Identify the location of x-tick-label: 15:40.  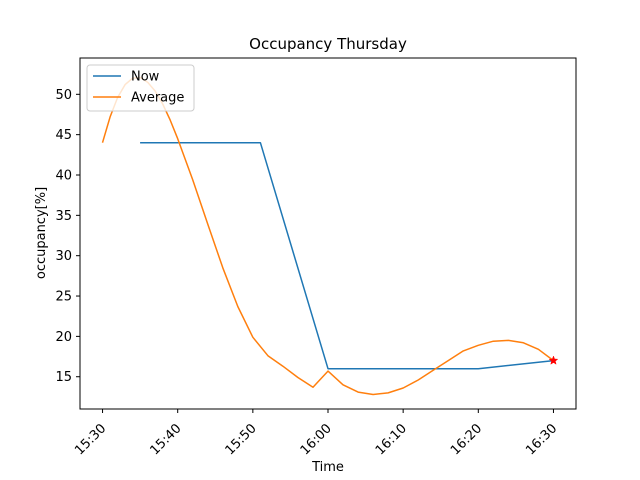
(165, 439).